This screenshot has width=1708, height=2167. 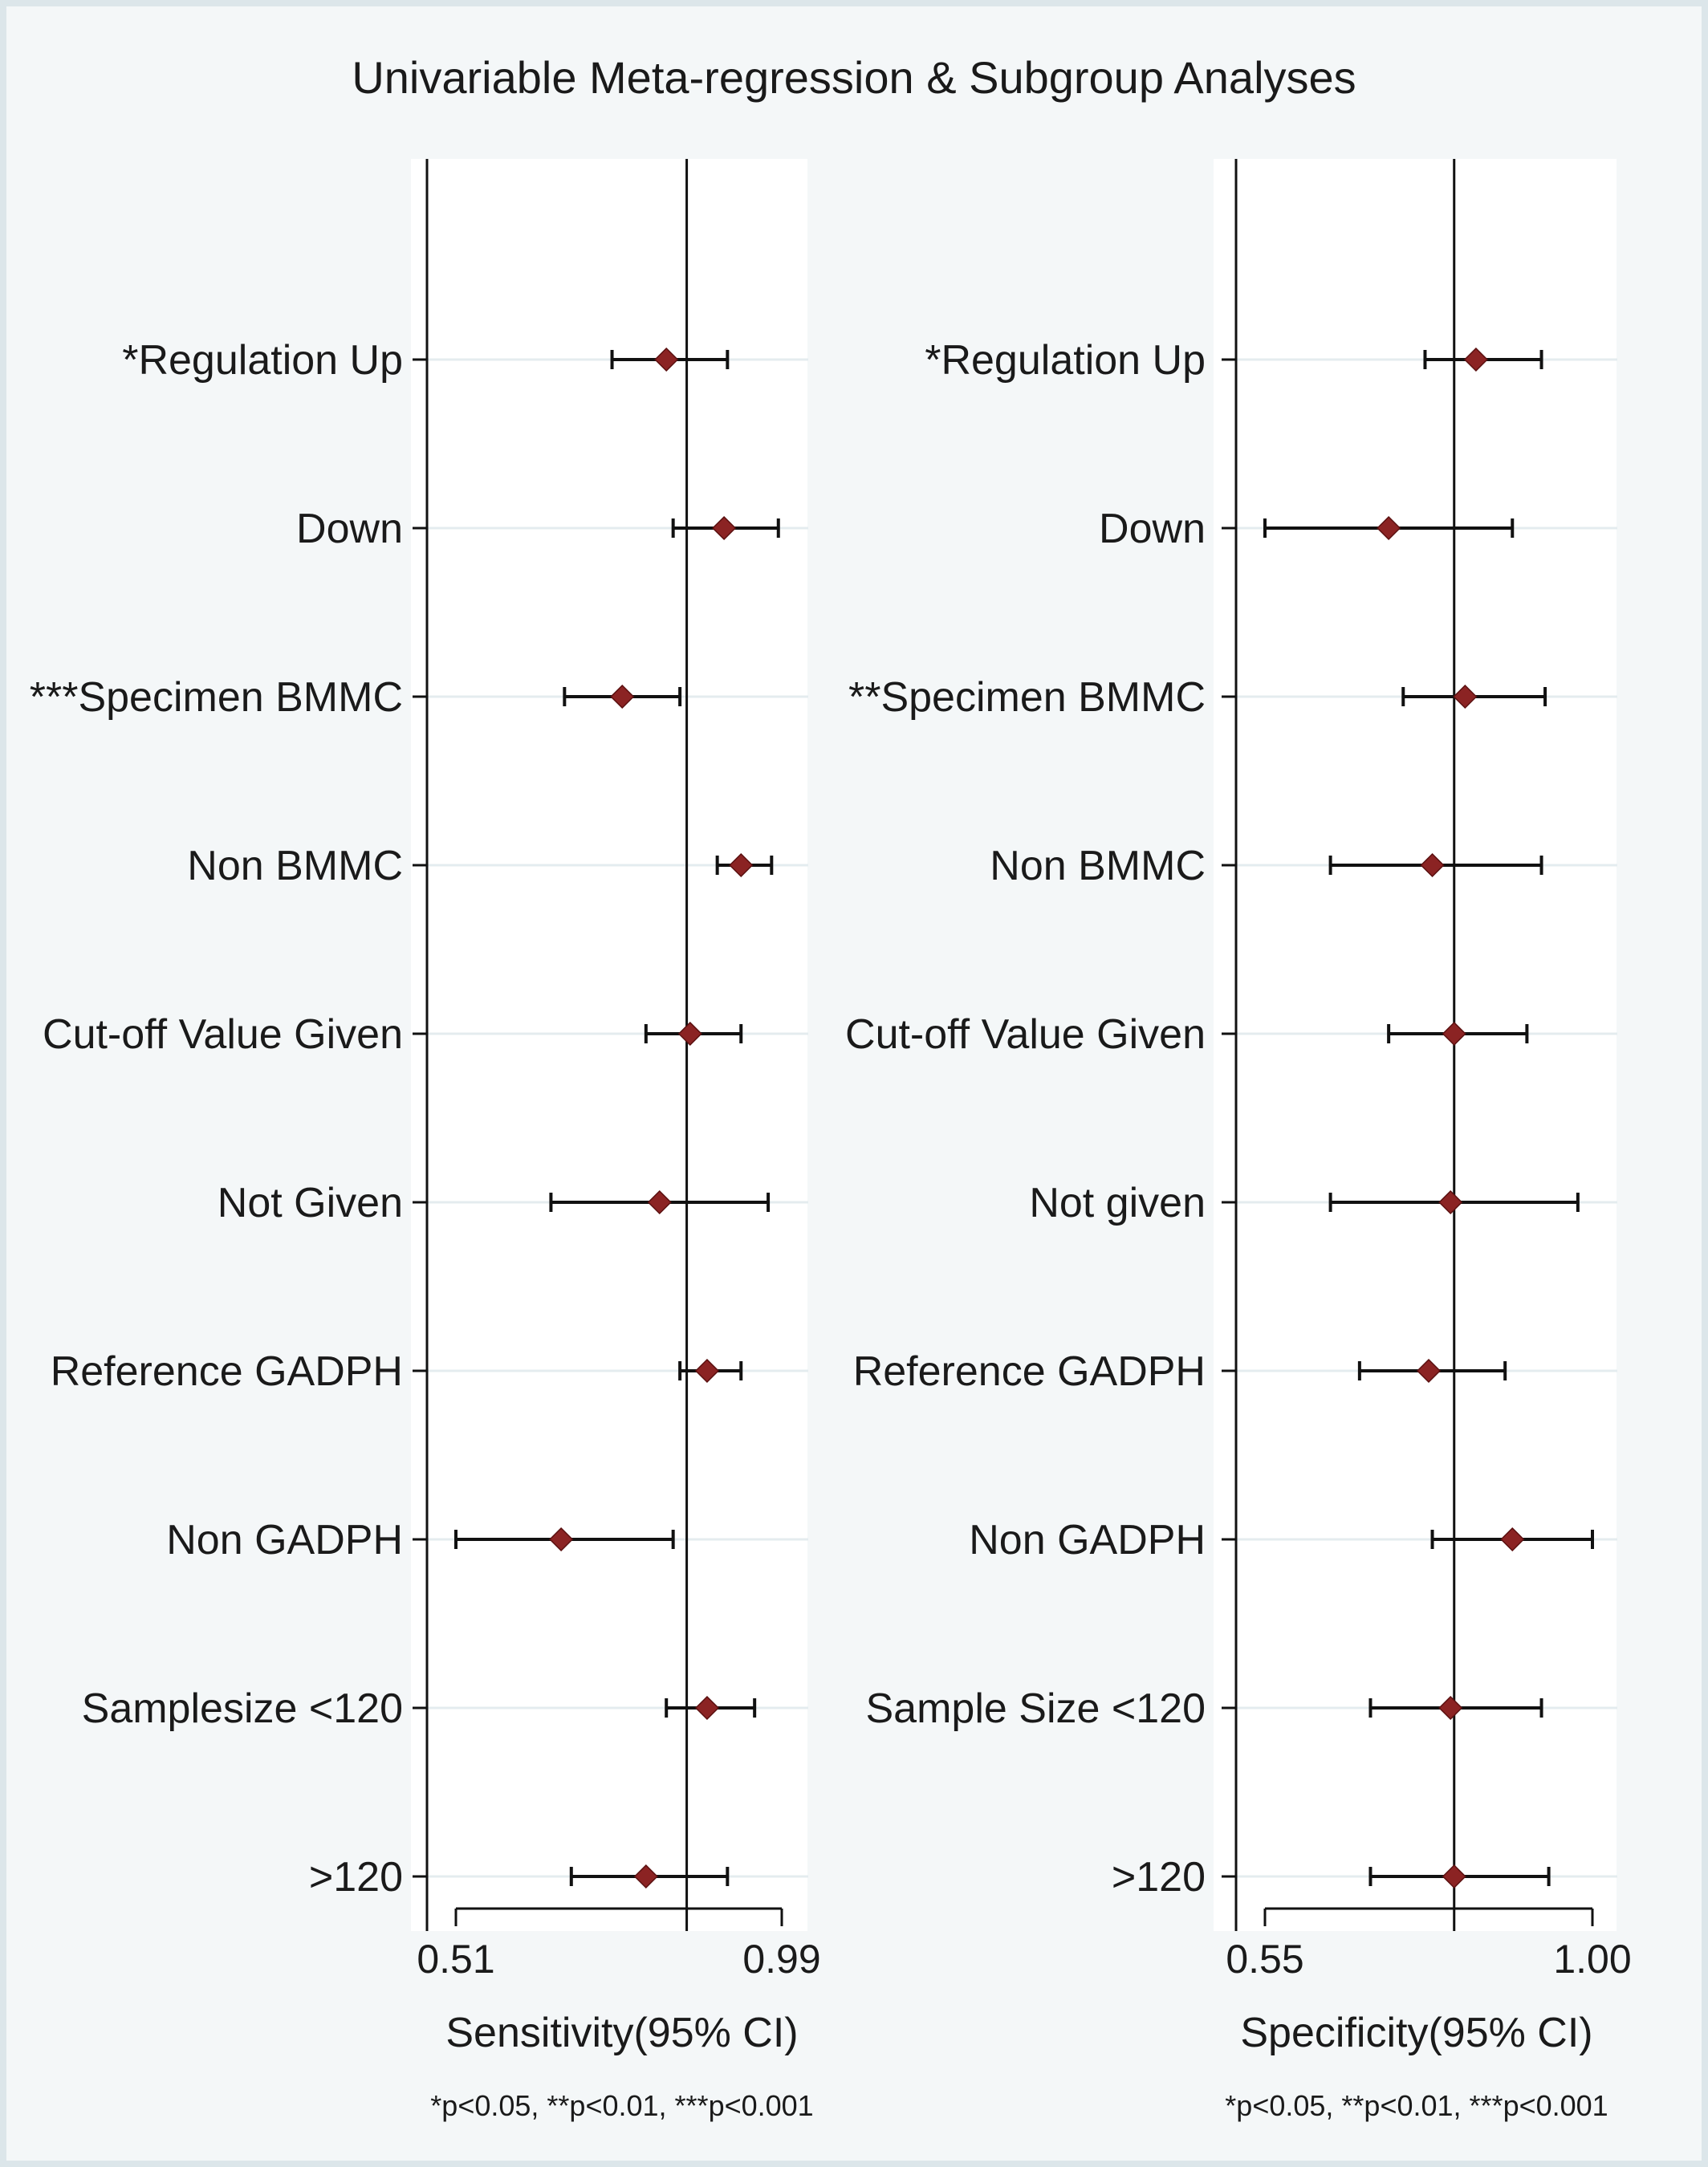 What do you see at coordinates (1417, 2106) in the screenshot?
I see `specificity-footnote: *p<0.05, **p<0.01, ***p<0.001` at bounding box center [1417, 2106].